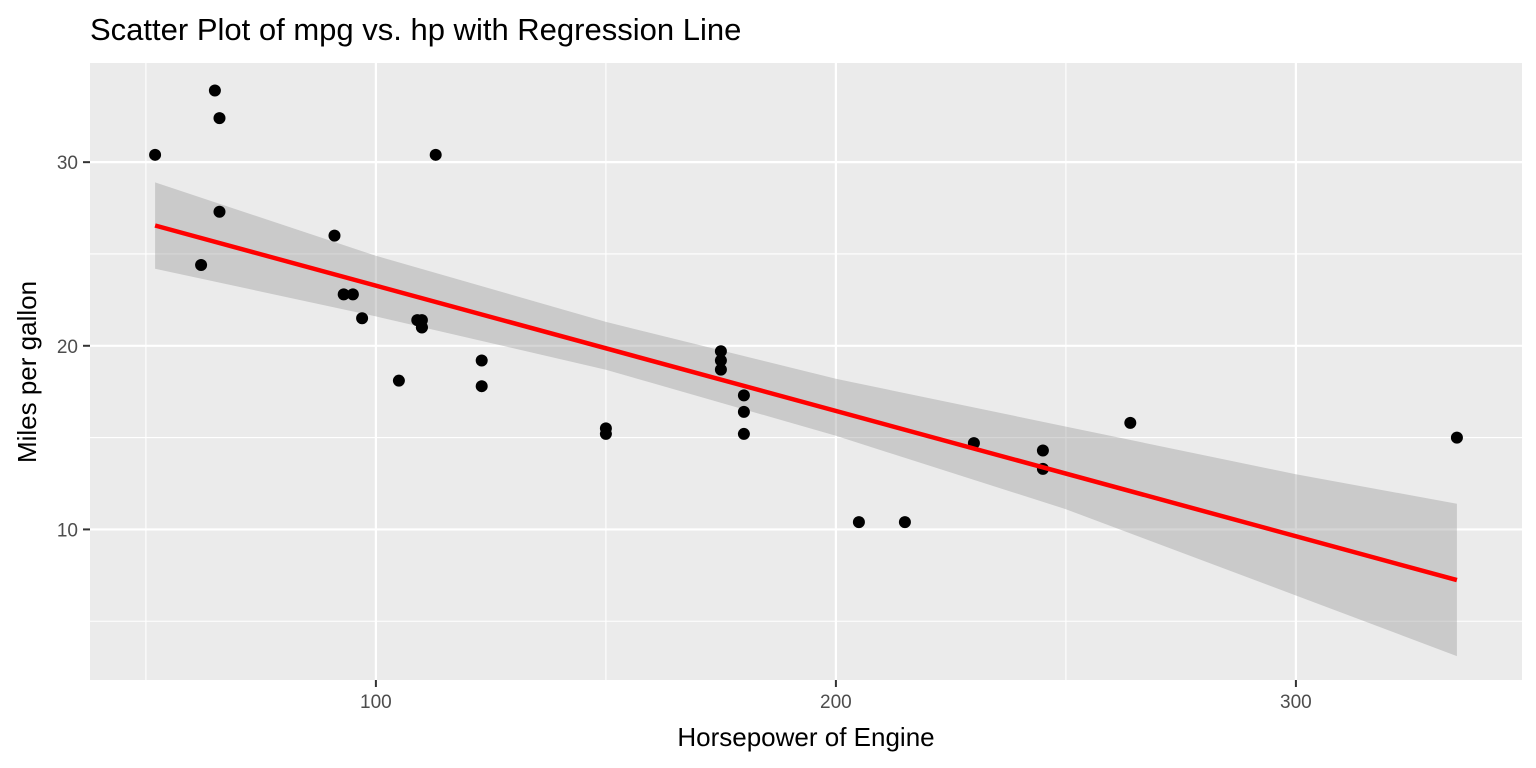 The height and width of the screenshot is (768, 1536). I want to click on x-tick-label: 300, so click(1296, 702).